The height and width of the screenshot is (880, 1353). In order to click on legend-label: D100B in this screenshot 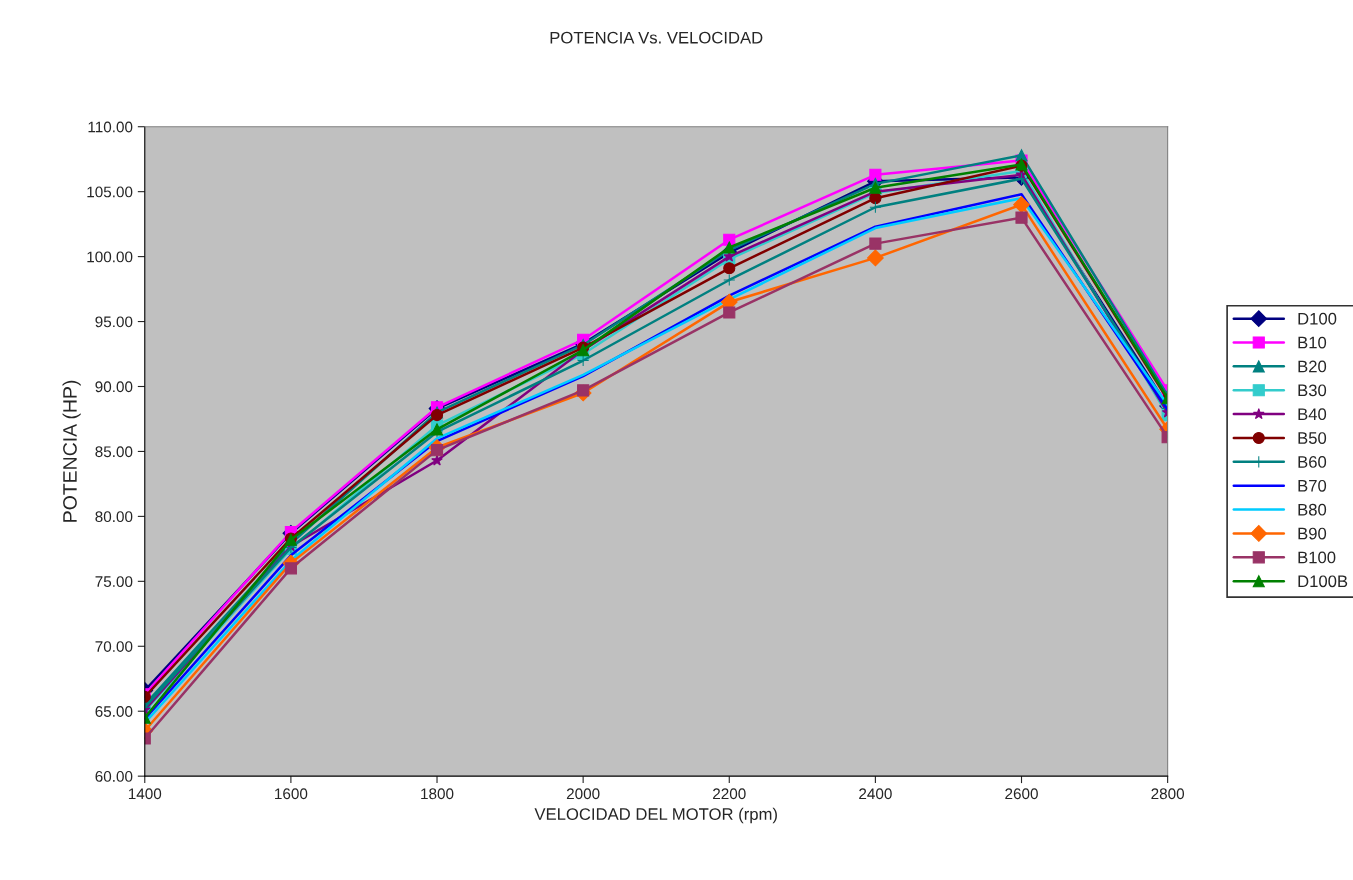, I will do `click(1323, 581)`.